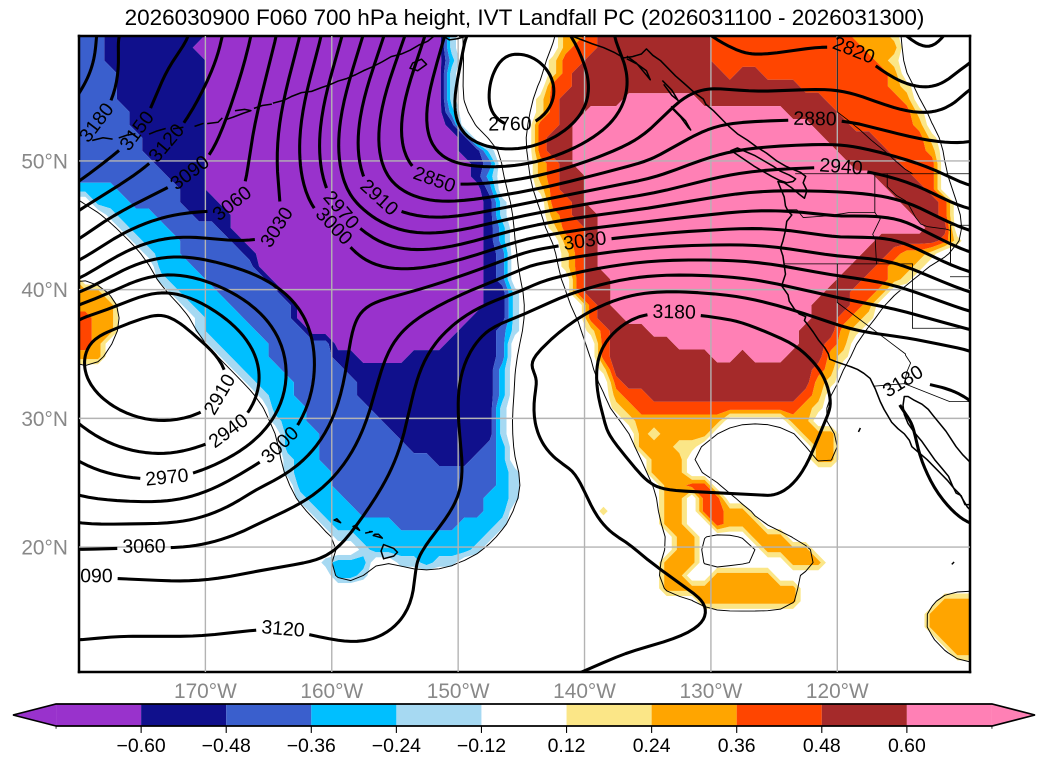 Image resolution: width=1047 pixels, height=765 pixels. Describe the element at coordinates (458, 691) in the screenshot. I see `svg-text: 150°W` at that location.